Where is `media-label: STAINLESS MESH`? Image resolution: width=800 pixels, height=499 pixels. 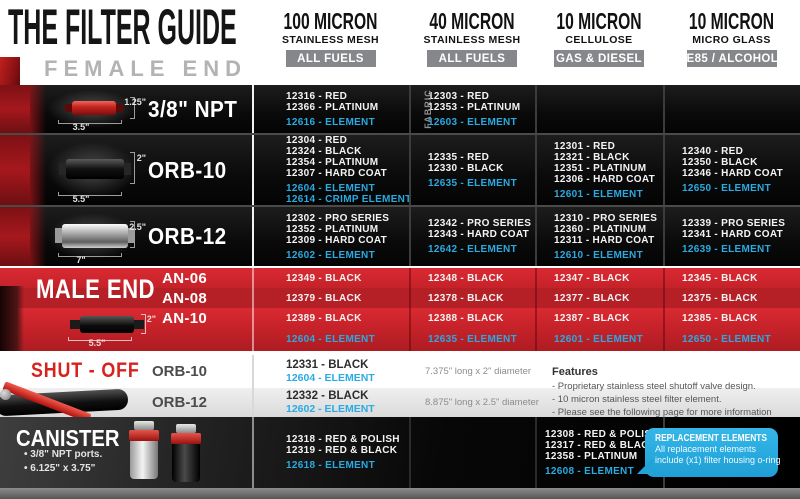
media-label: STAINLESS MESH is located at coordinates (330, 40).